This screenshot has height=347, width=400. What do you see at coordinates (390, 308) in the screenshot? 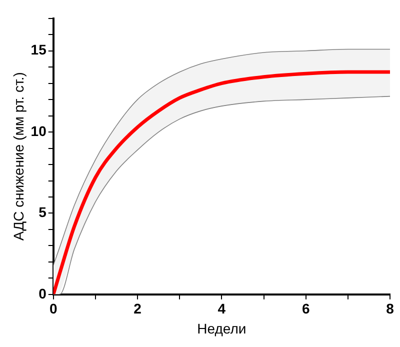
I see `x-tick-label: 8` at bounding box center [390, 308].